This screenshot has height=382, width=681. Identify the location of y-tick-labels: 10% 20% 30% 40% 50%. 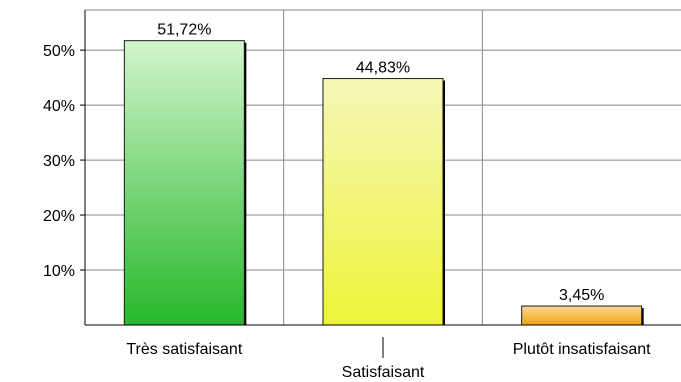
(59, 161).